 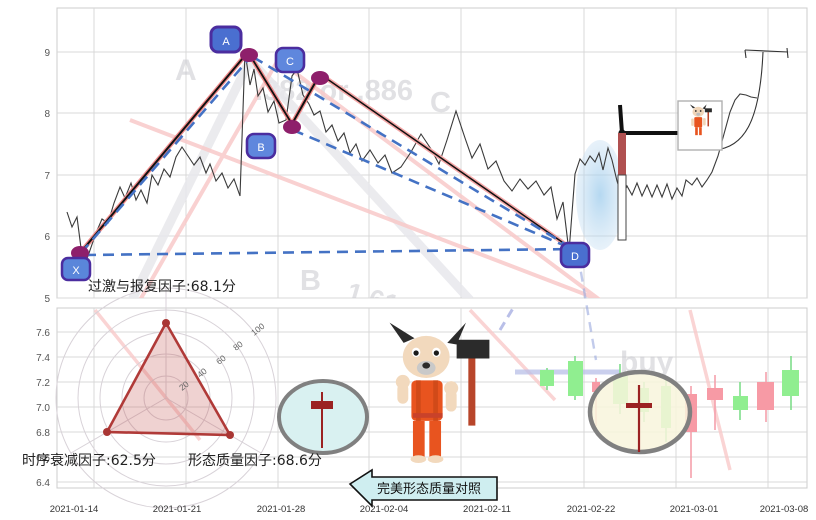 What do you see at coordinates (700, 125) in the screenshot?
I see `dog-mascot-hammer-small` at bounding box center [700, 125].